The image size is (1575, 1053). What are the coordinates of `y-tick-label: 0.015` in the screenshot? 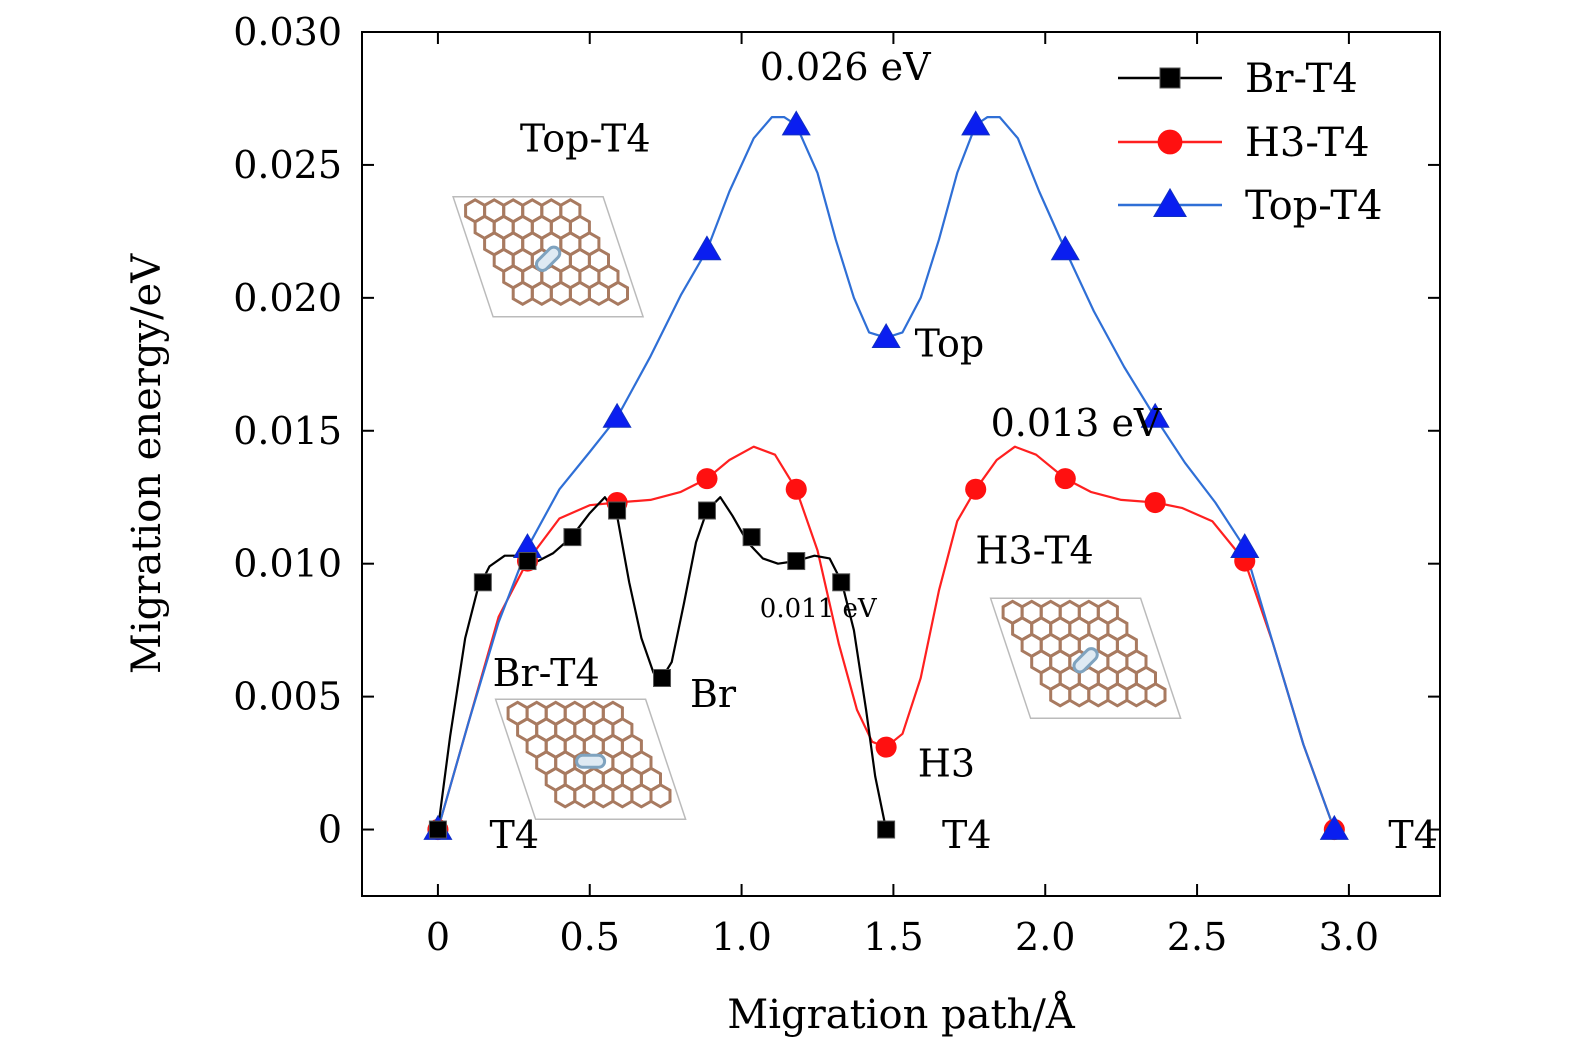 It's located at (287, 431).